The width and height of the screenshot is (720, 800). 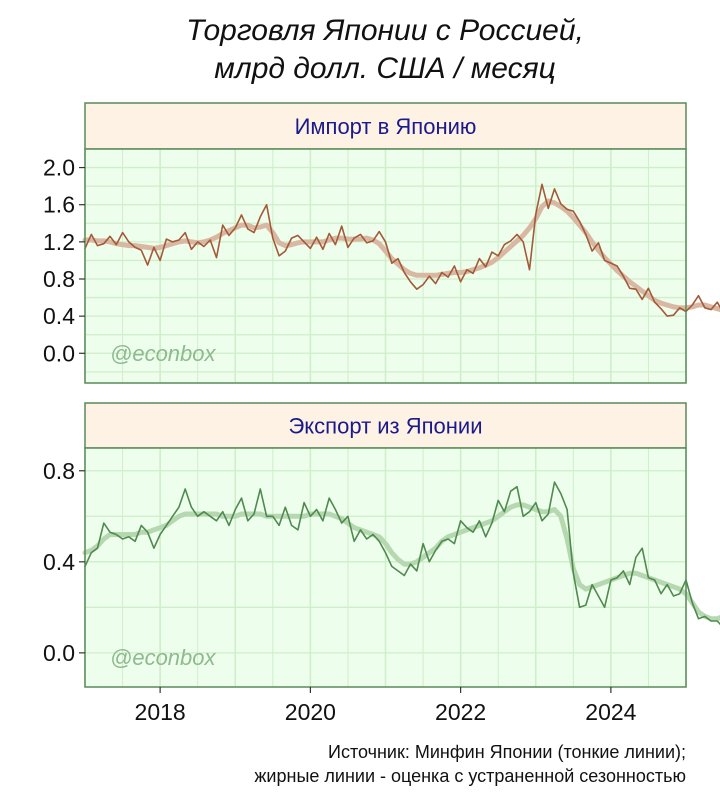 I want to click on strip-import-bg, so click(x=385, y=126).